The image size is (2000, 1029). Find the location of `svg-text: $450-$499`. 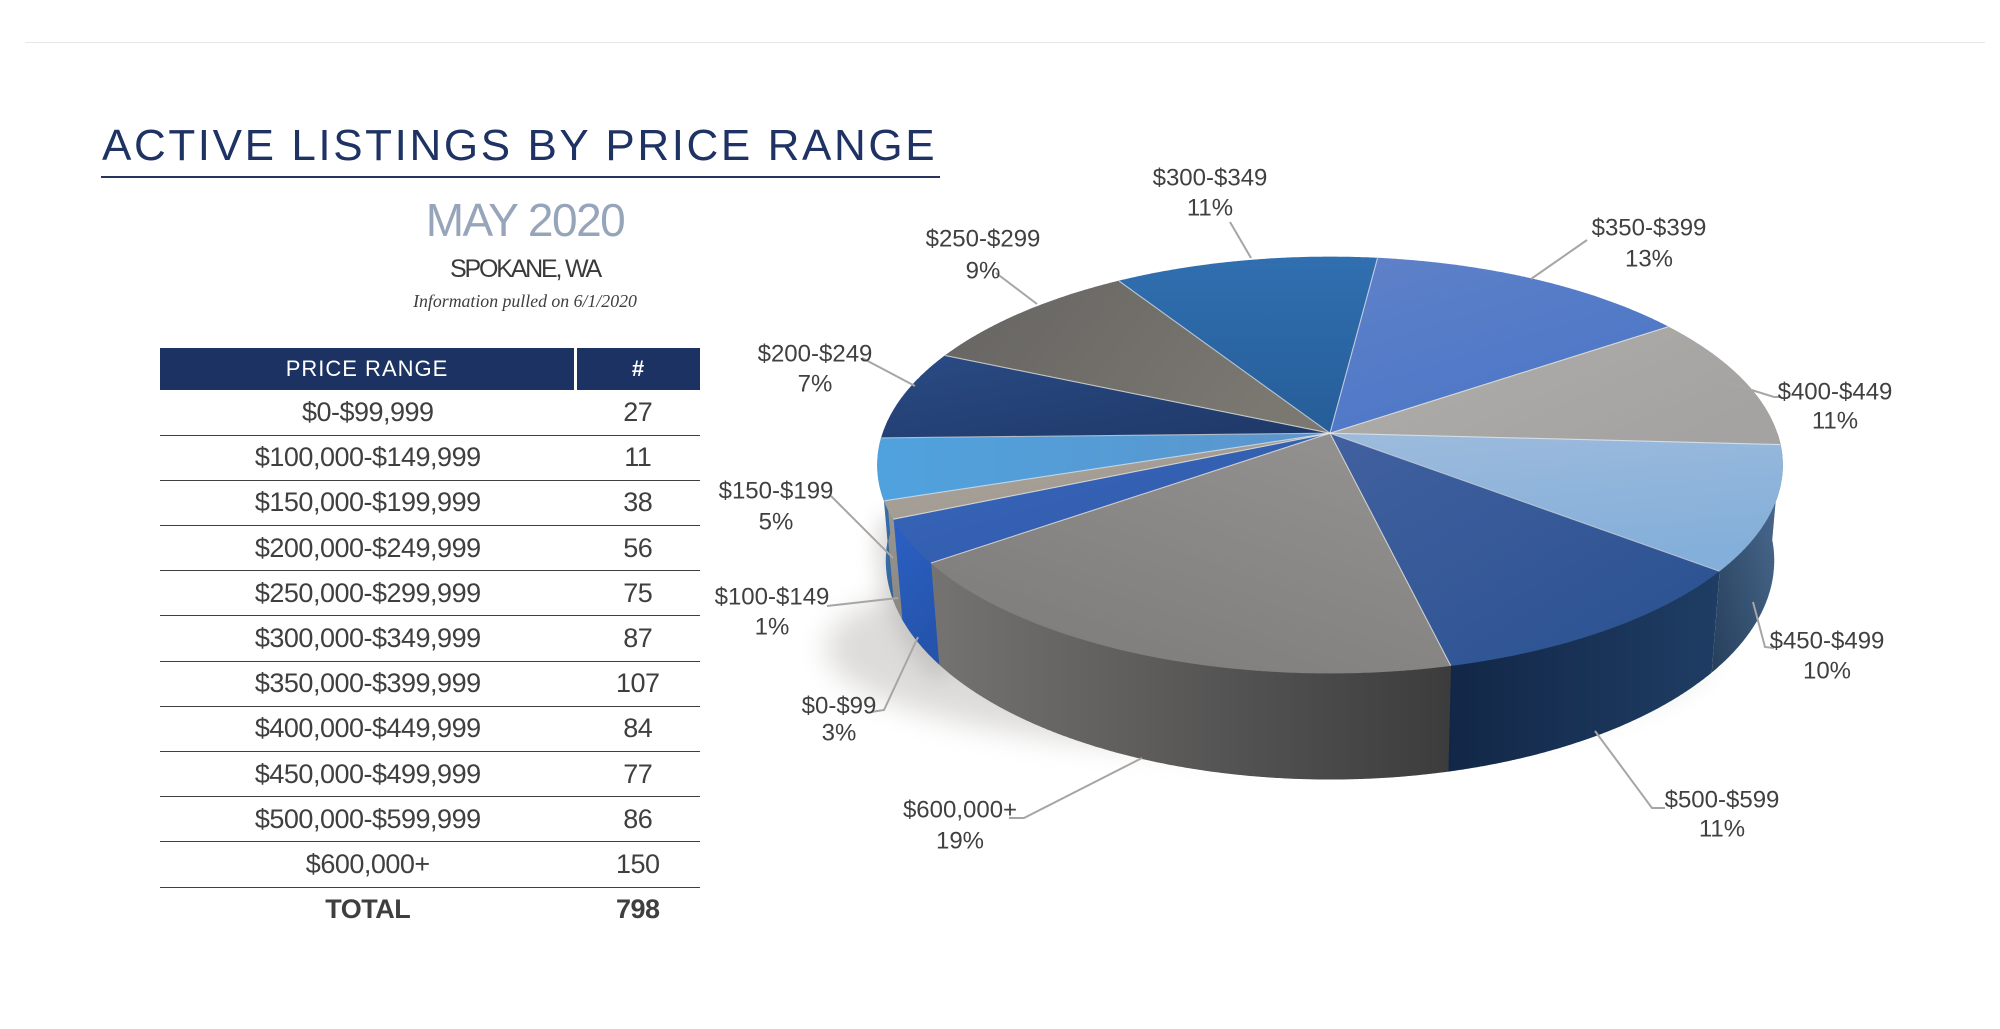

svg-text: $450-$499 is located at coordinates (1827, 641).